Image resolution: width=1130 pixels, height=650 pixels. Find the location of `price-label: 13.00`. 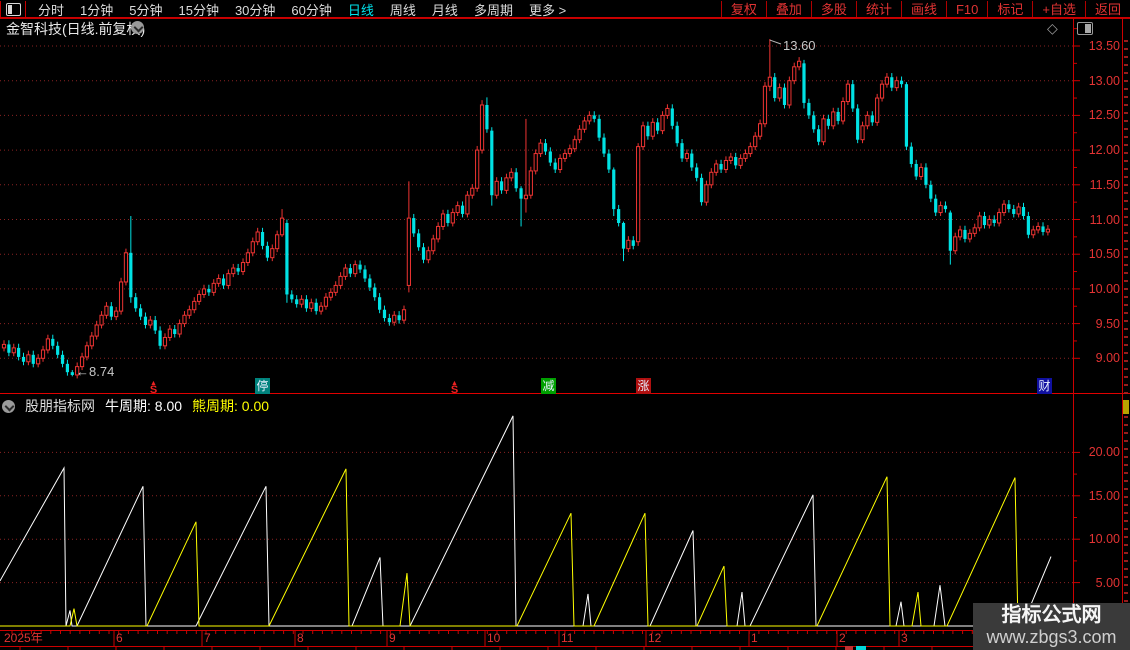

price-label: 13.00 is located at coordinates (1104, 80).